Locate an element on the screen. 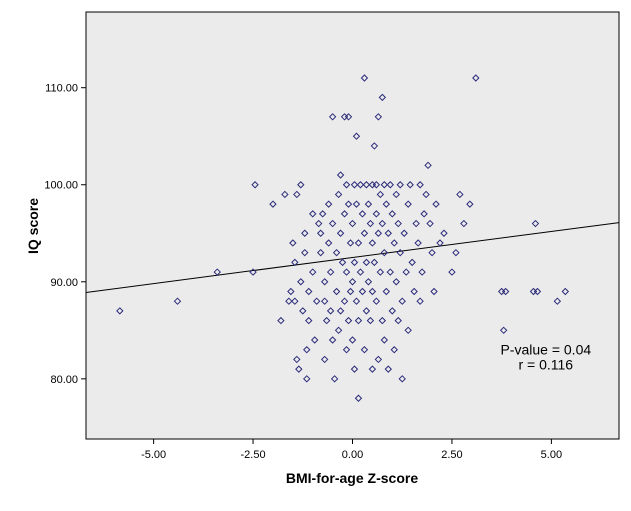 Image resolution: width=631 pixels, height=511 pixels. x-tick-label: -5.00 is located at coordinates (153, 455).